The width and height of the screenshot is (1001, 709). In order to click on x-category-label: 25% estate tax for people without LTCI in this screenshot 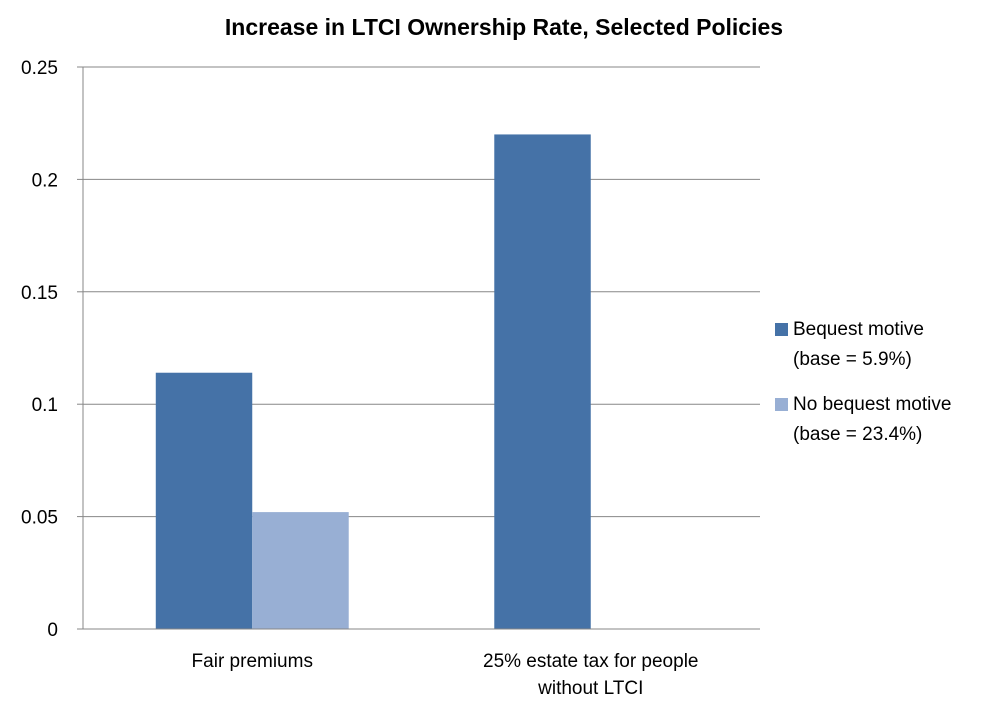, I will do `click(590, 675)`.